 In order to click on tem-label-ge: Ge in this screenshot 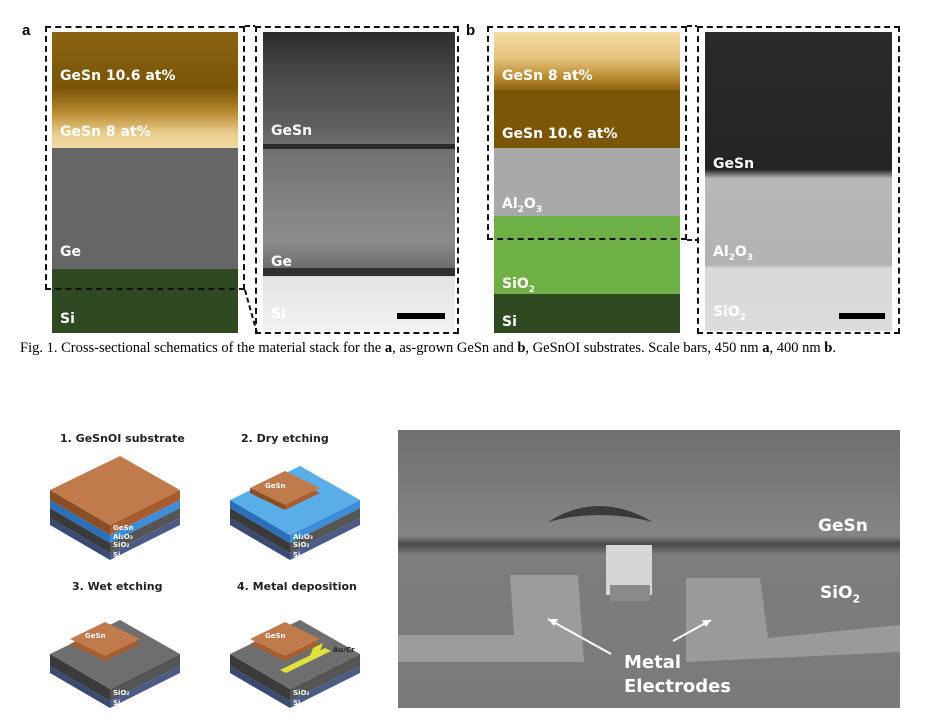, I will do `click(281, 262)`.